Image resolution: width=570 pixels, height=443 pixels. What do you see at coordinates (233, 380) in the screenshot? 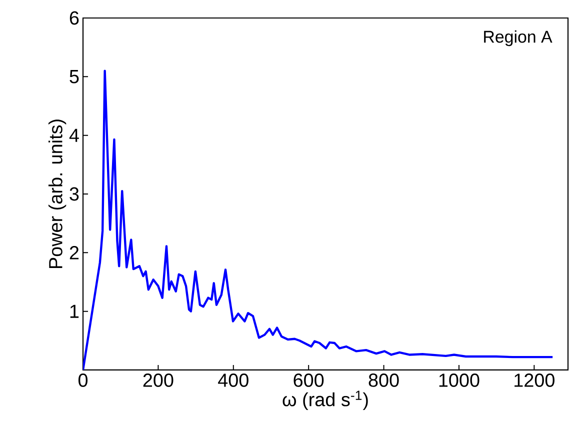
I see `x-tick-label: 400` at bounding box center [233, 380].